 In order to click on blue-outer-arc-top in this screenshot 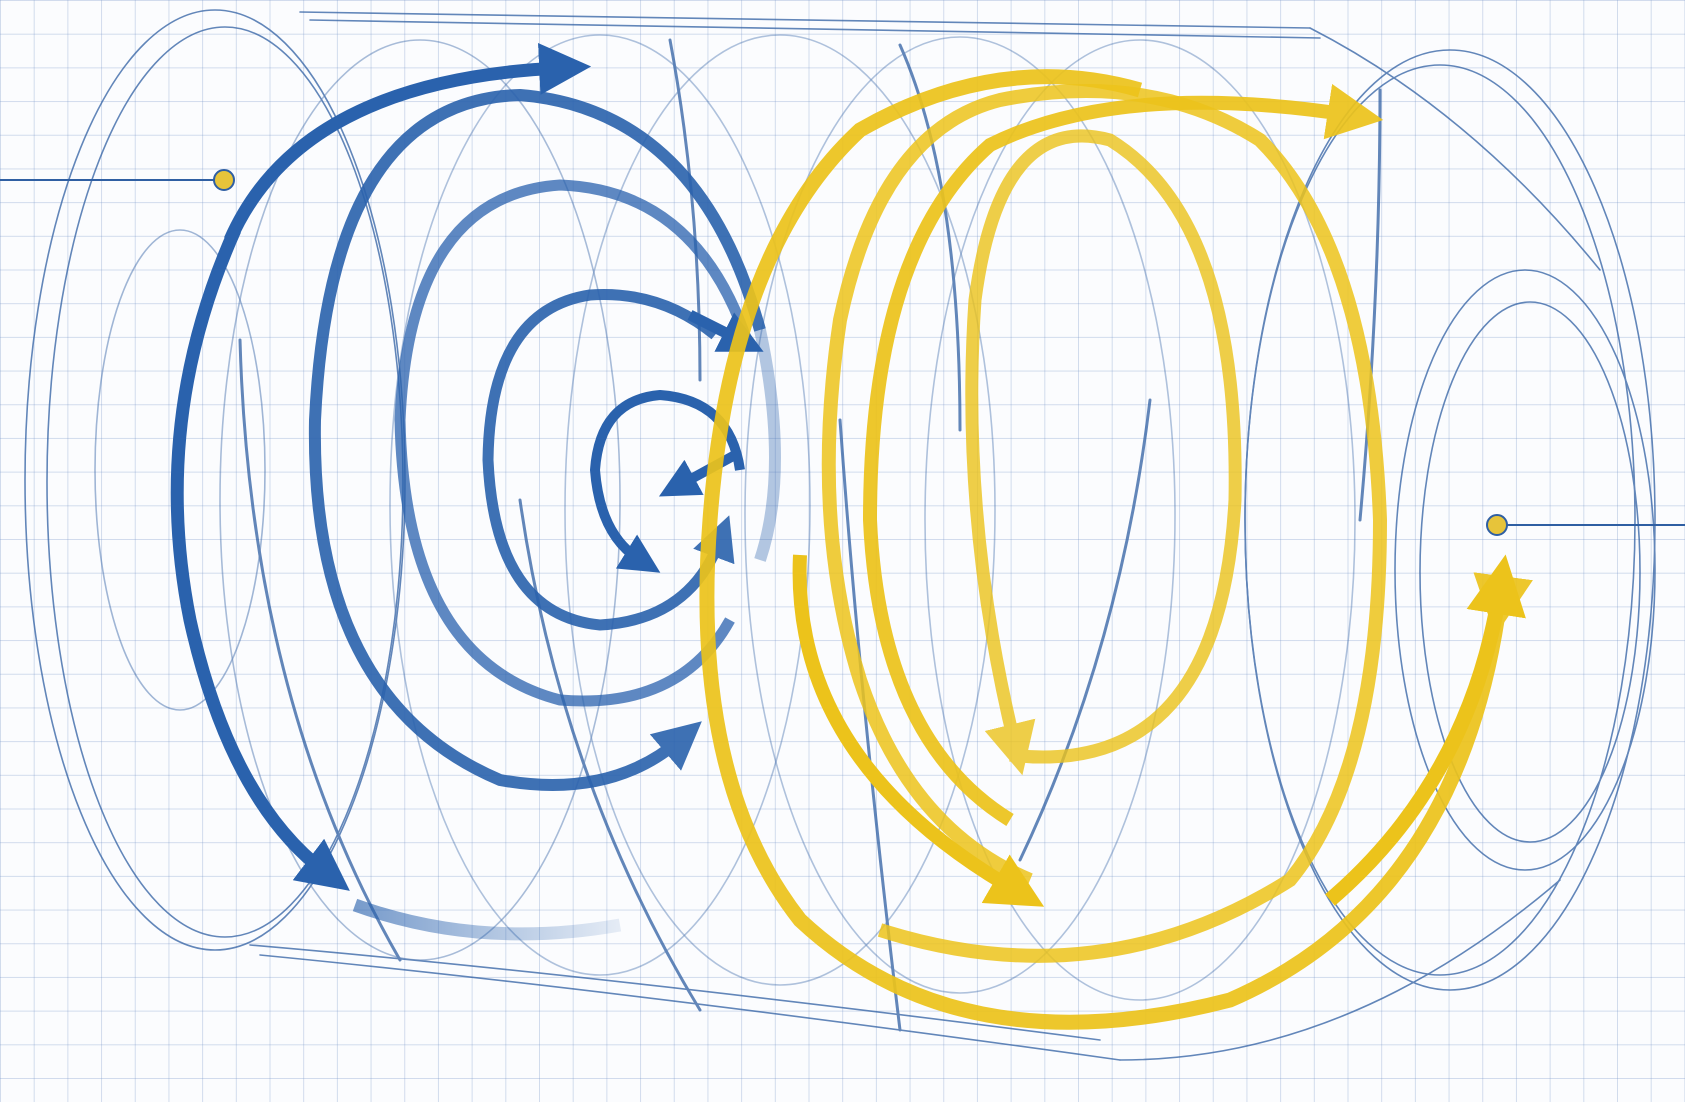, I will do `click(408, 142)`.